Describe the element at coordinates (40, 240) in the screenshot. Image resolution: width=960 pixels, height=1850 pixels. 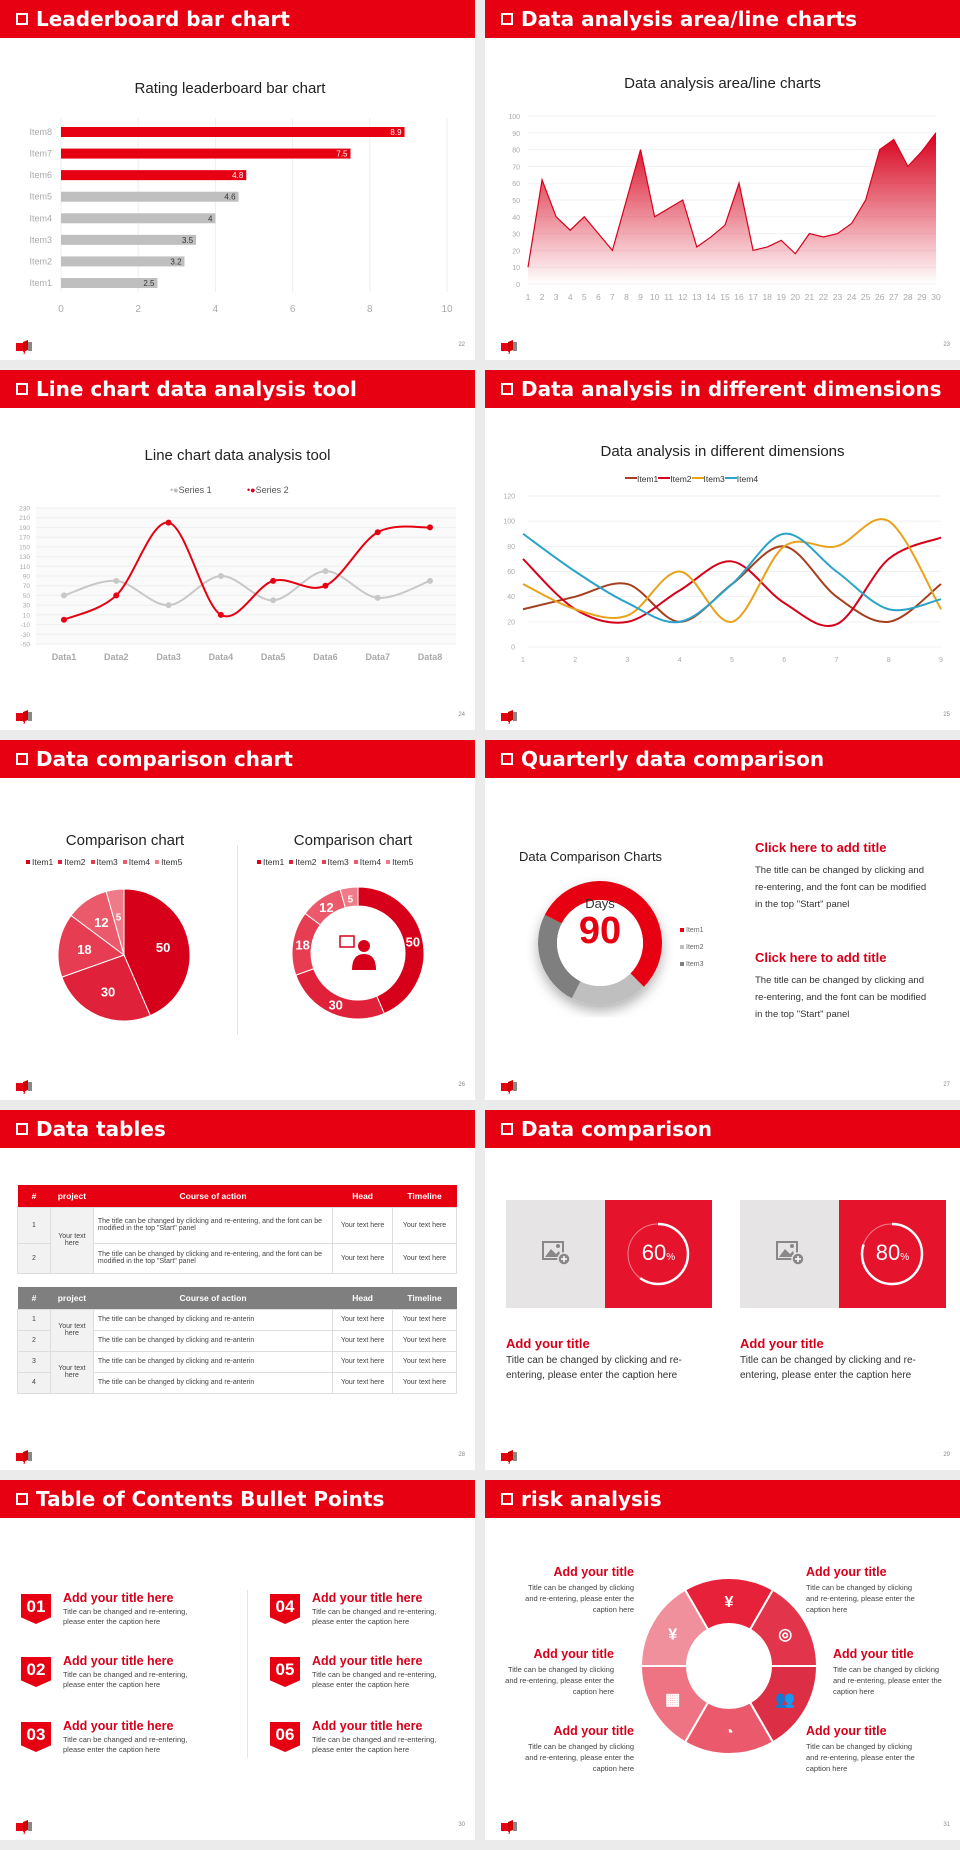
I see `category-label: Item3` at that location.